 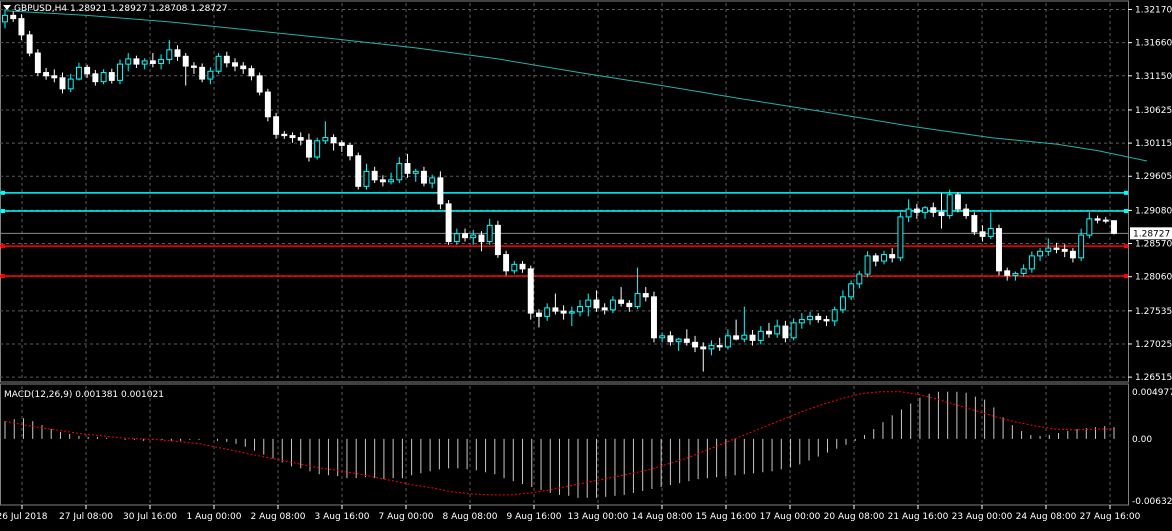 What do you see at coordinates (854, 517) in the screenshot?
I see `time-tick-label: 20 Aug 08:00` at bounding box center [854, 517].